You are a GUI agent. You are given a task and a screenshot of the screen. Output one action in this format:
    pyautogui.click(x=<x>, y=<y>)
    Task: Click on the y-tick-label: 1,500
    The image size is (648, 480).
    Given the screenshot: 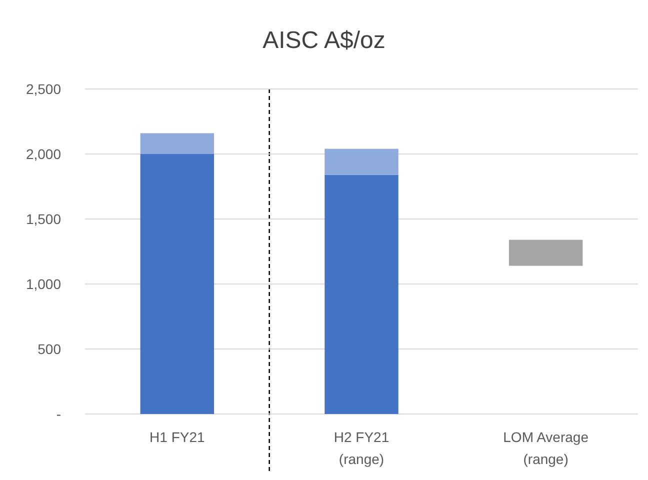 What is the action you would take?
    pyautogui.click(x=44, y=218)
    